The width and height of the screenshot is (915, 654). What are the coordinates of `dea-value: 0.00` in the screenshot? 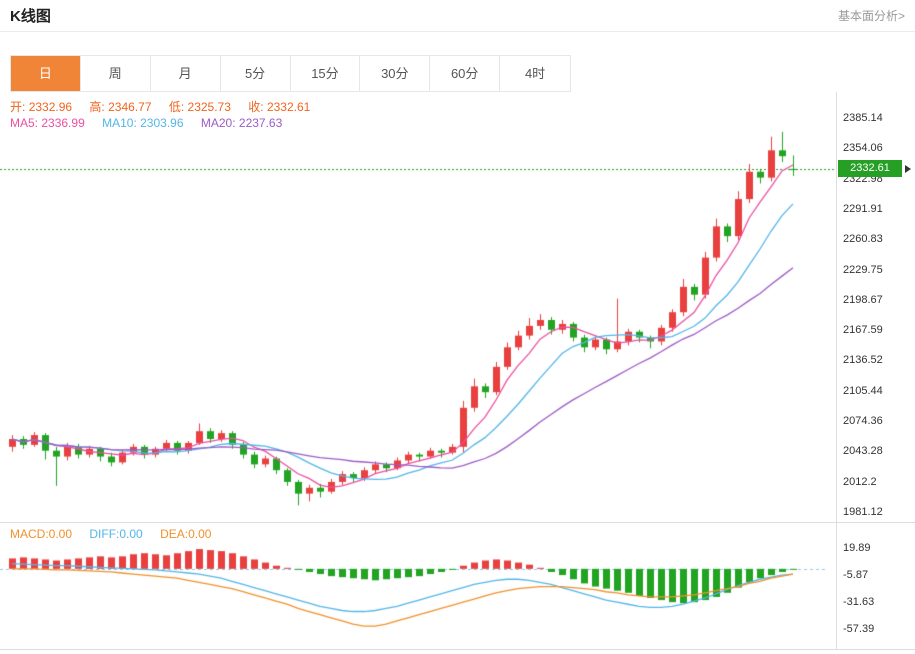 It's located at (200, 534).